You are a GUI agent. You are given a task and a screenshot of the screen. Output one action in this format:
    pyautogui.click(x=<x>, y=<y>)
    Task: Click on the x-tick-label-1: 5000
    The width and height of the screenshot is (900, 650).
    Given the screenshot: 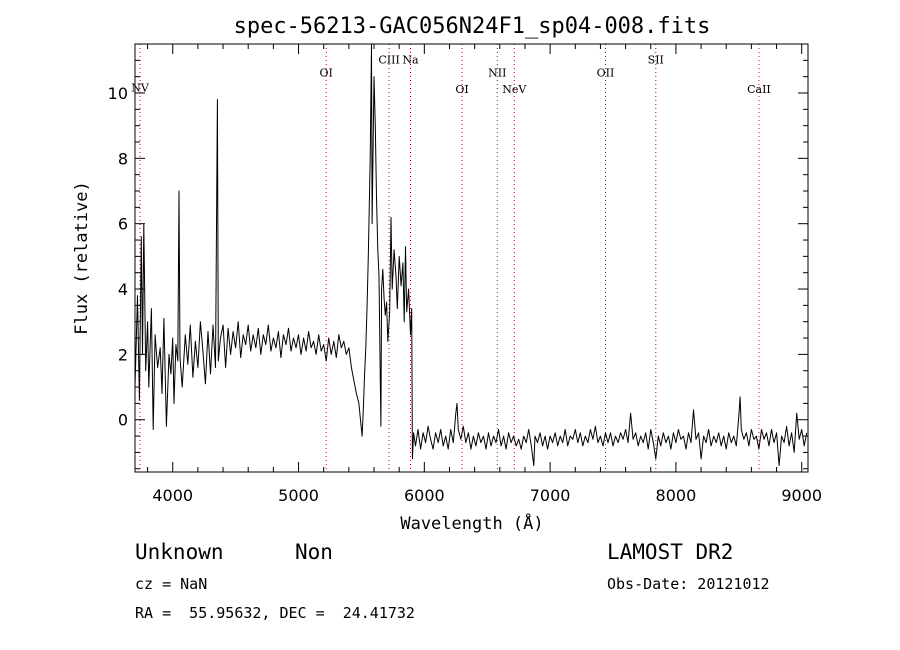 What is the action you would take?
    pyautogui.click(x=298, y=495)
    